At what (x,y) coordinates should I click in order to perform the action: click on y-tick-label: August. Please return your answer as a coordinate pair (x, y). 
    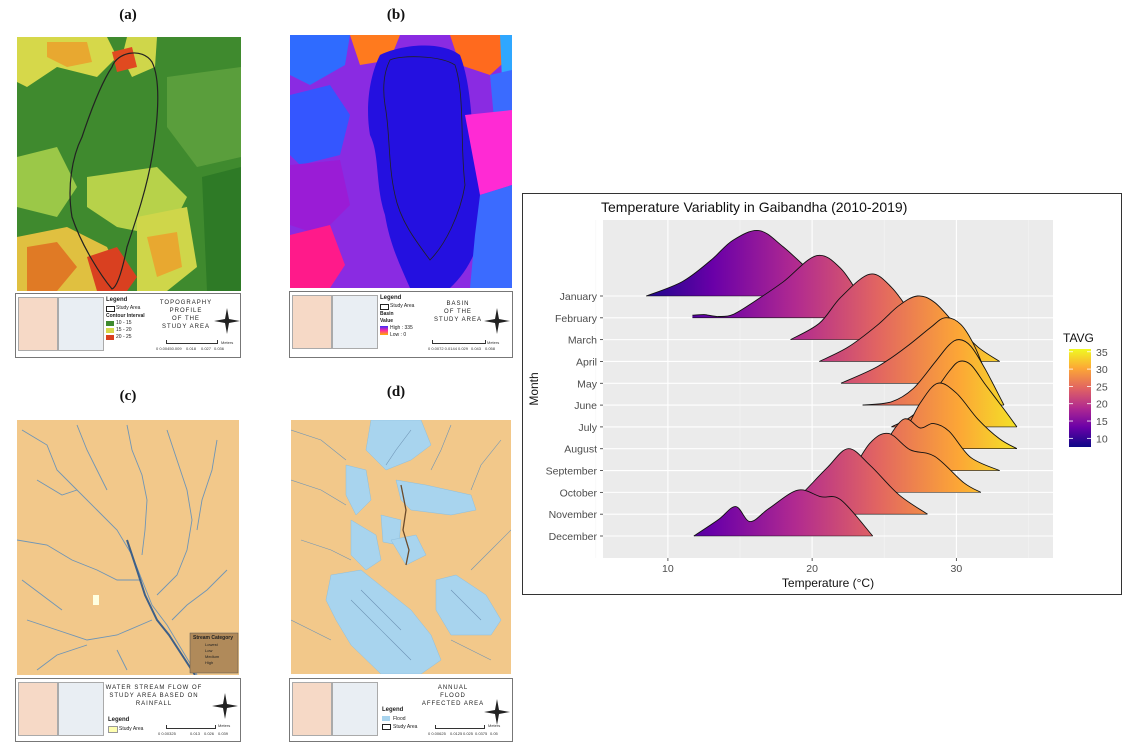
    Looking at the image, I should click on (580, 450).